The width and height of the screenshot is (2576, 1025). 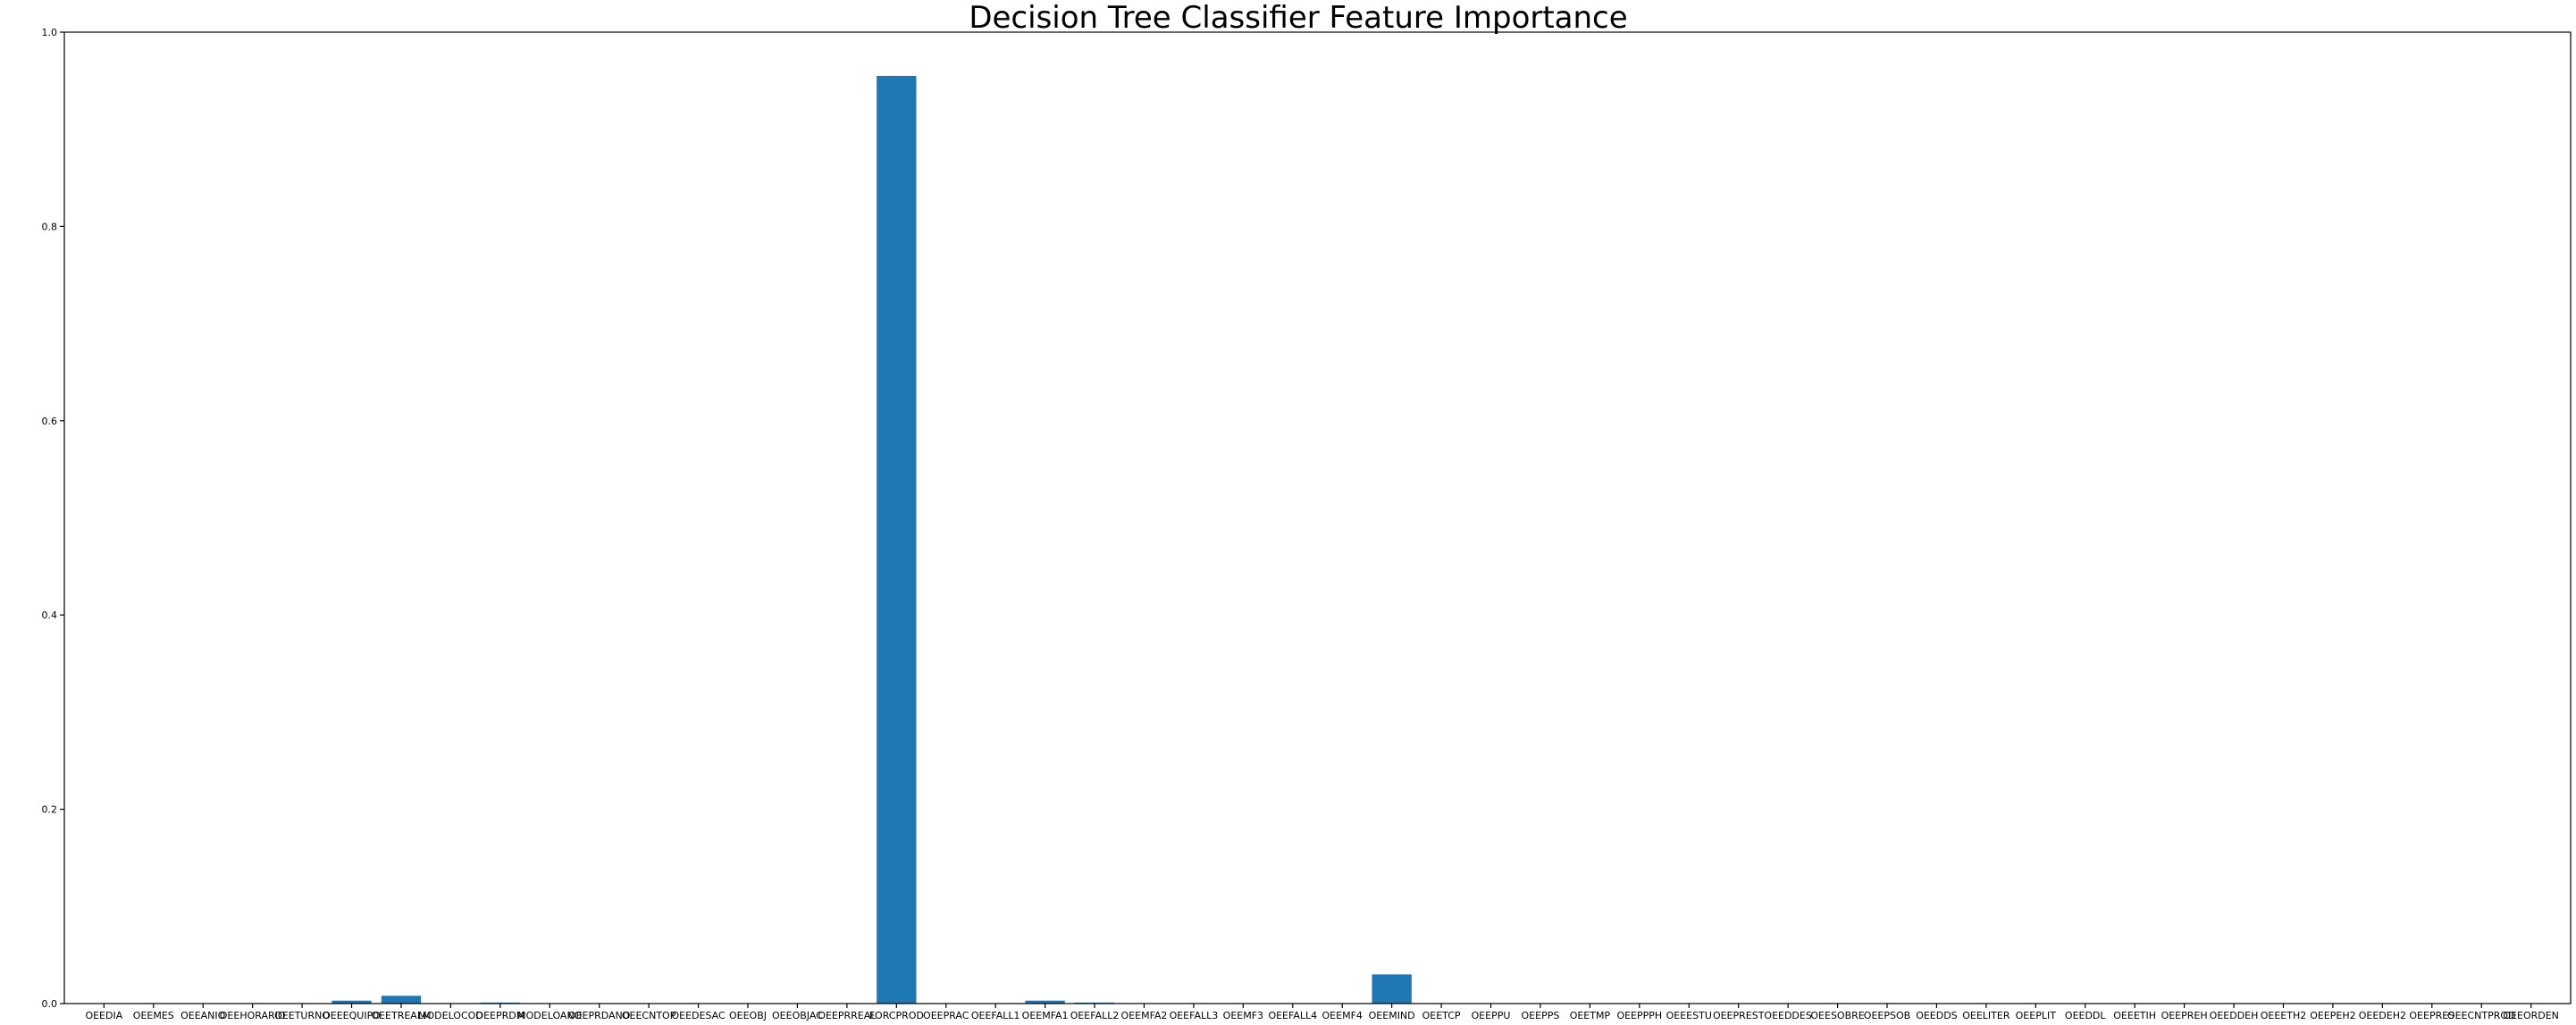 What do you see at coordinates (1392, 1016) in the screenshot?
I see `x-tick-label: OEEMIND` at bounding box center [1392, 1016].